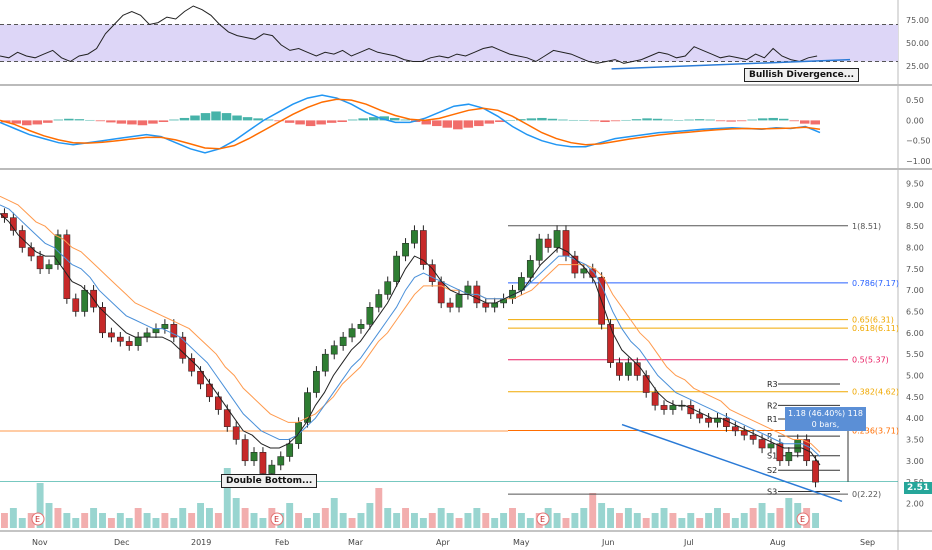  What do you see at coordinates (917, 66) in the screenshot?
I see `rsi-tick-label: 25.00` at bounding box center [917, 66].